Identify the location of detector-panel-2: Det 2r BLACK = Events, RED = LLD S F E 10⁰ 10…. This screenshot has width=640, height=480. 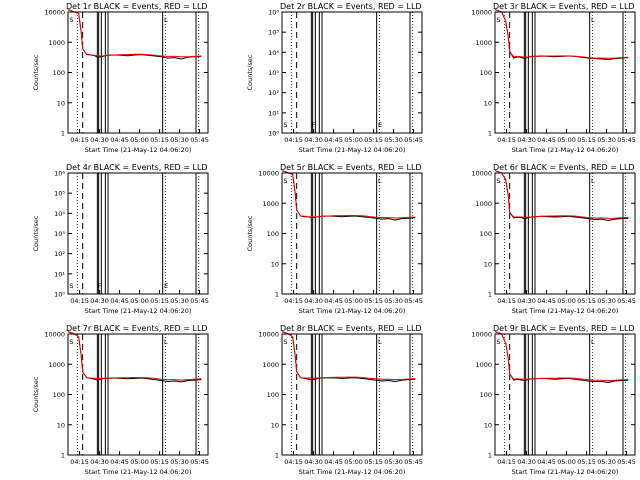
(334, 78).